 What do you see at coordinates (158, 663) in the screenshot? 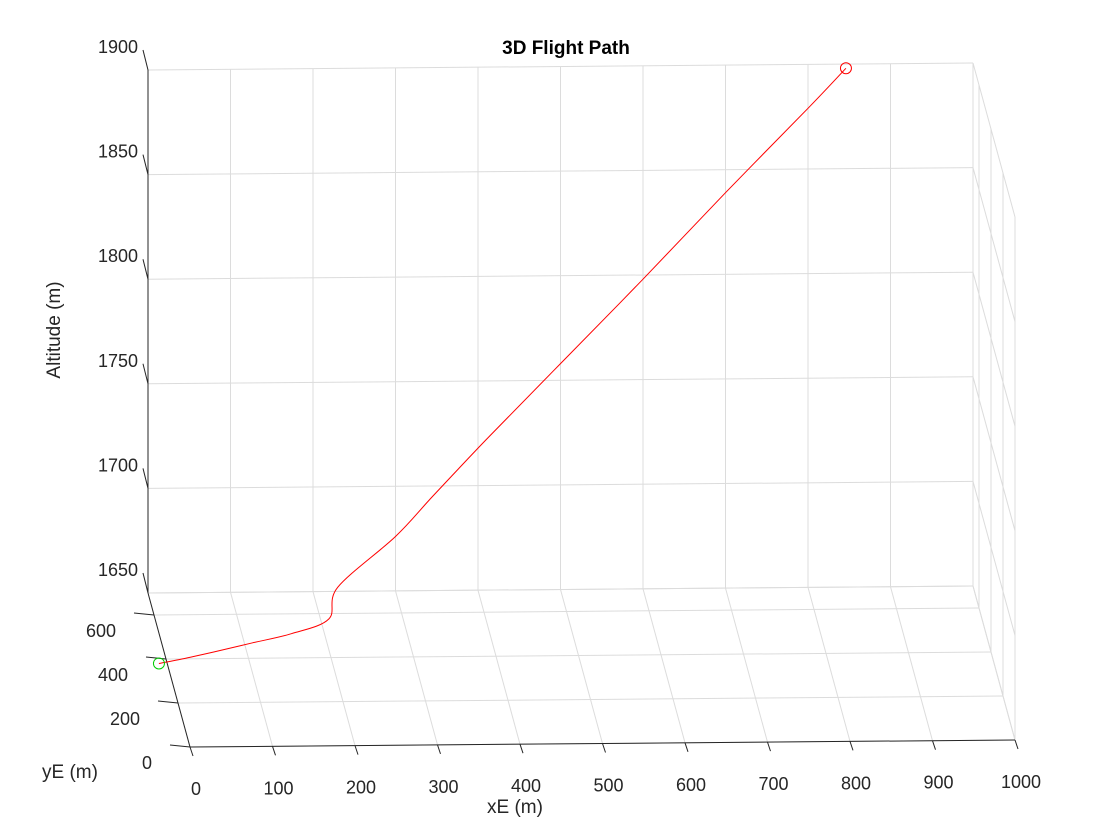
I see `start-marker` at bounding box center [158, 663].